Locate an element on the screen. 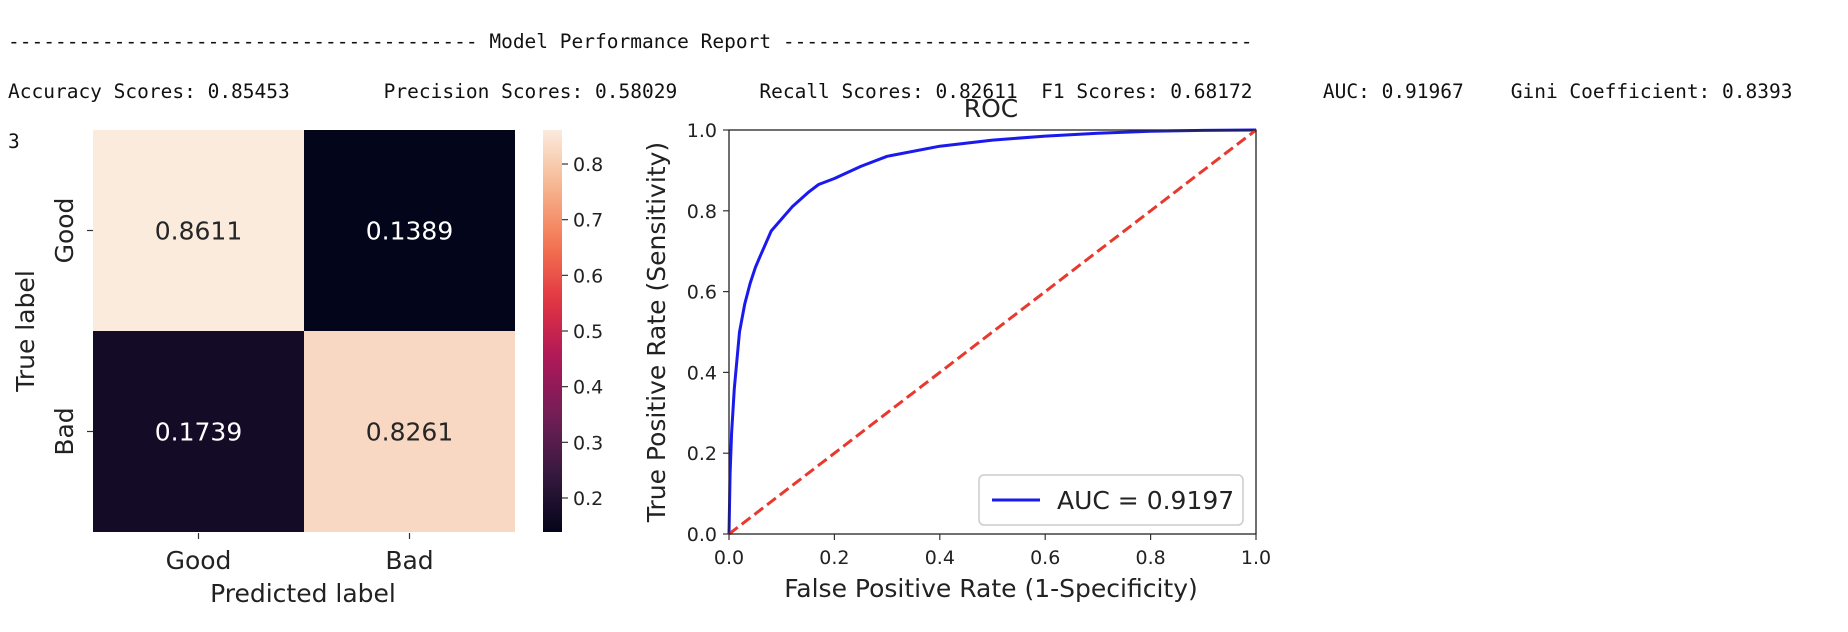 The image size is (1848, 632). roc-legend: AUC = 0.9197 is located at coordinates (1111, 500).